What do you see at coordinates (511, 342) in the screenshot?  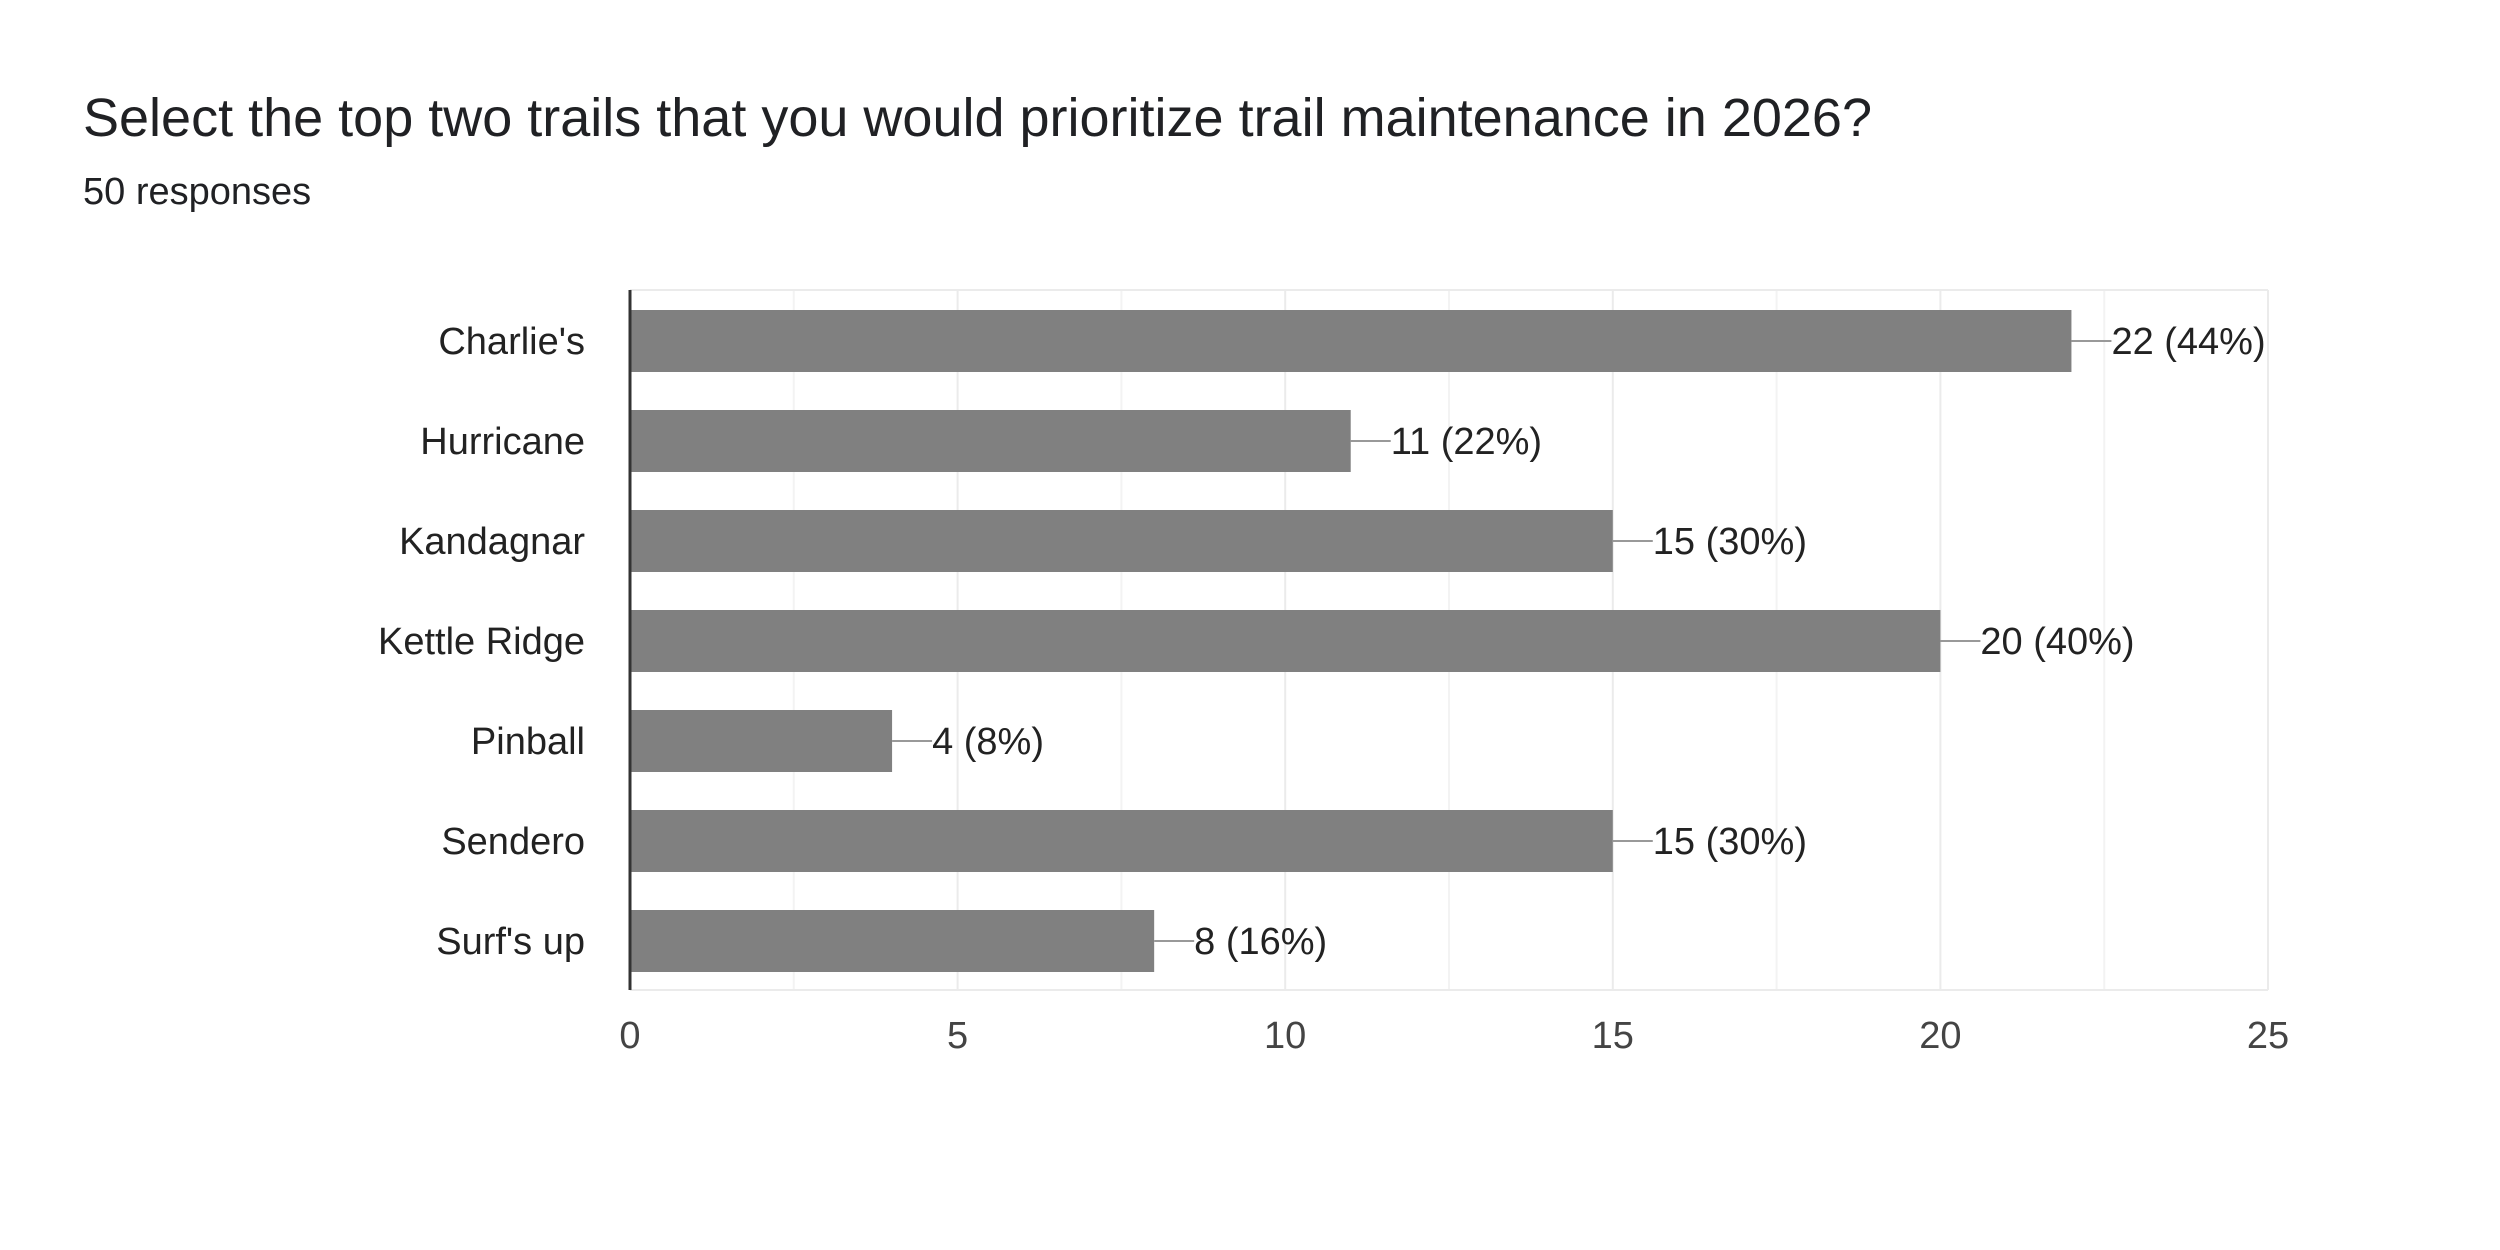 I see `category-label-0: Charlie's` at bounding box center [511, 342].